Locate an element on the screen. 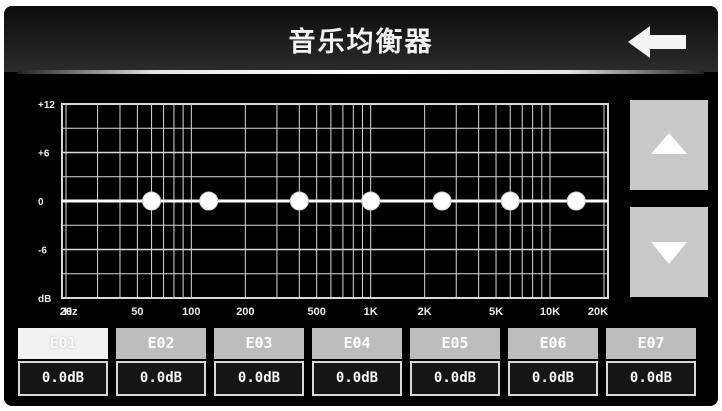 Image resolution: width=722 pixels, height=411 pixels. x-tick-label: 100 is located at coordinates (191, 312).